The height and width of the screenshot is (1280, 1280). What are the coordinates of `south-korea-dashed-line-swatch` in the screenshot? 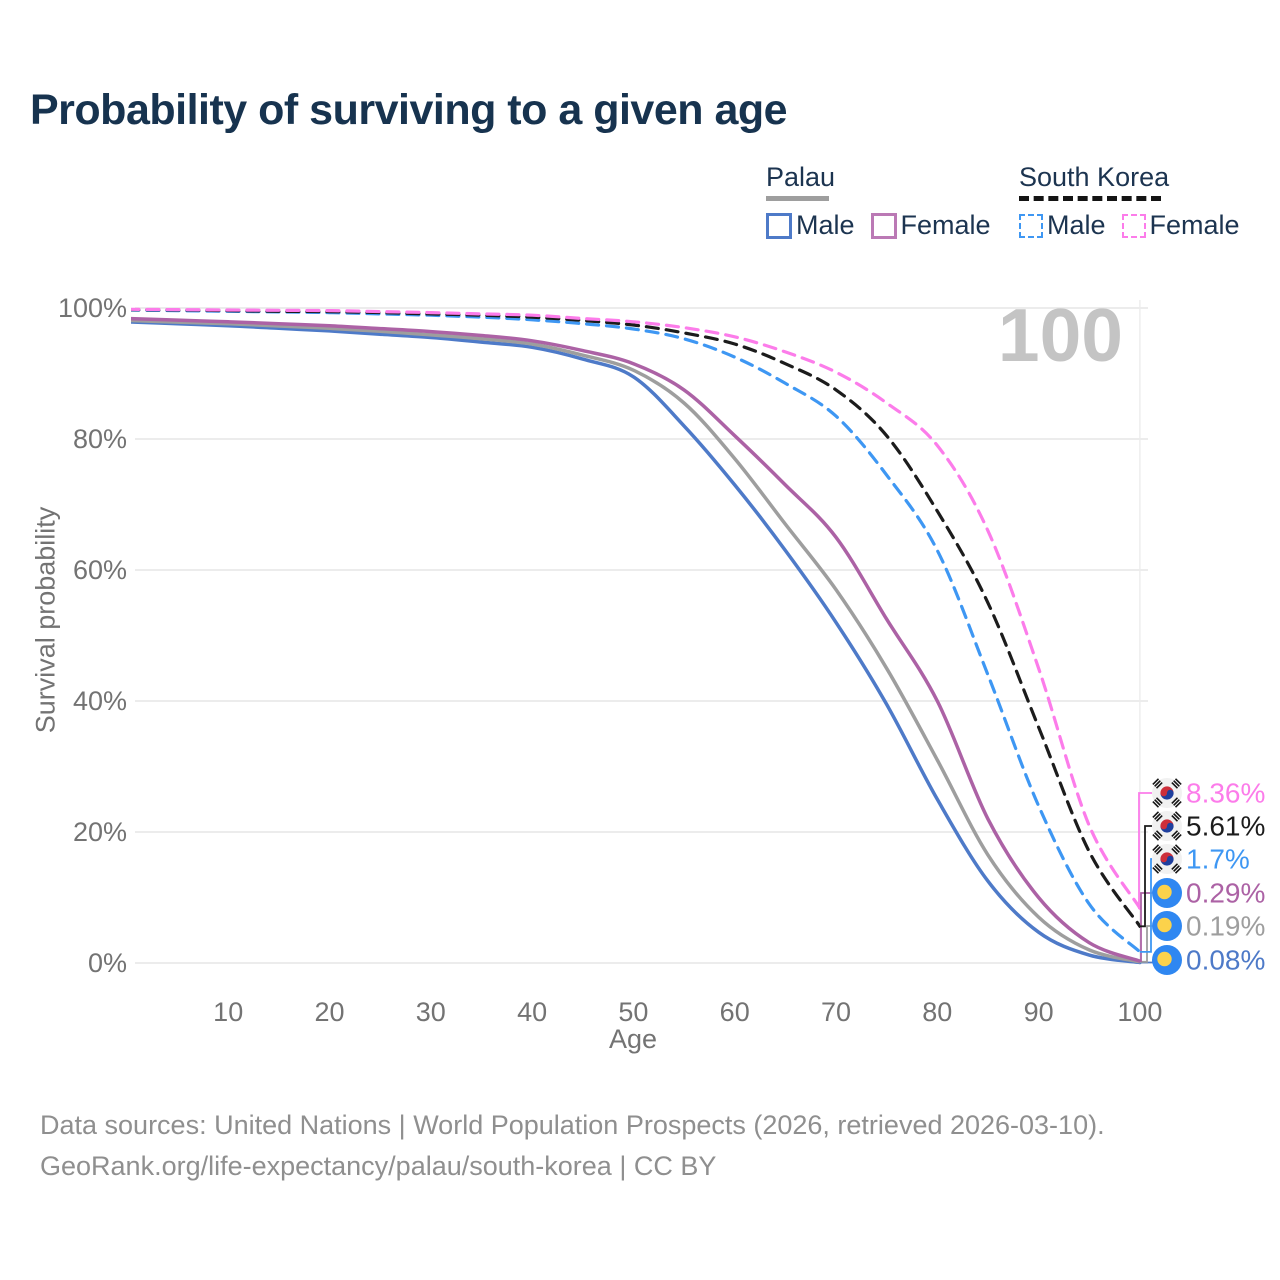 It's located at (1090, 198).